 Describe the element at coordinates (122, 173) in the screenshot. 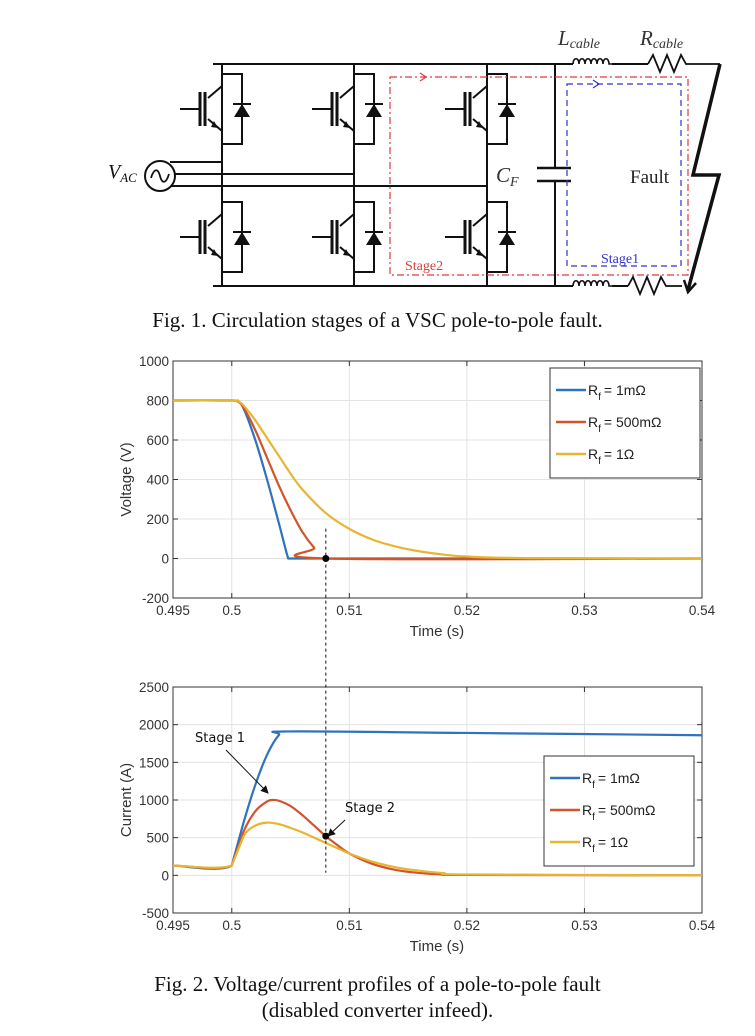

I see `vac-label: VAC` at that location.